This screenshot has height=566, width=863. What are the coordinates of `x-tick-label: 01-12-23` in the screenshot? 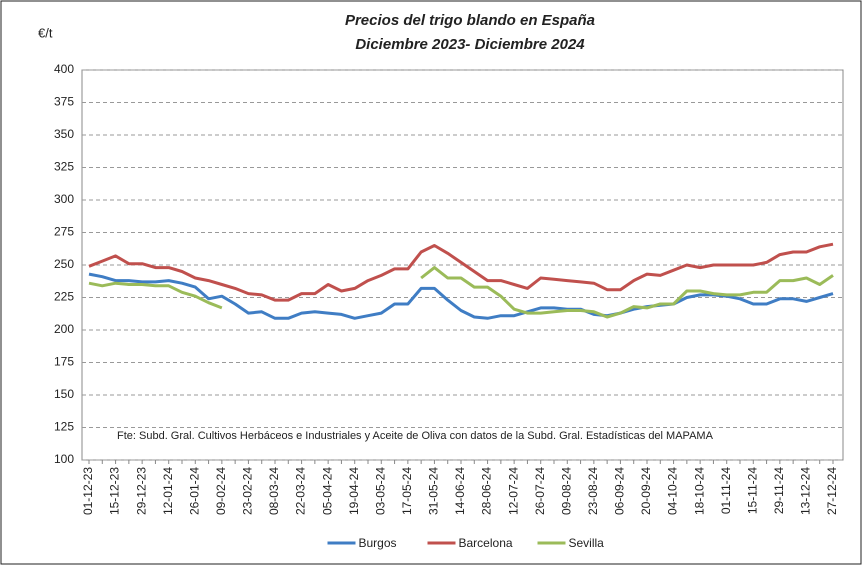 It's located at (88, 491).